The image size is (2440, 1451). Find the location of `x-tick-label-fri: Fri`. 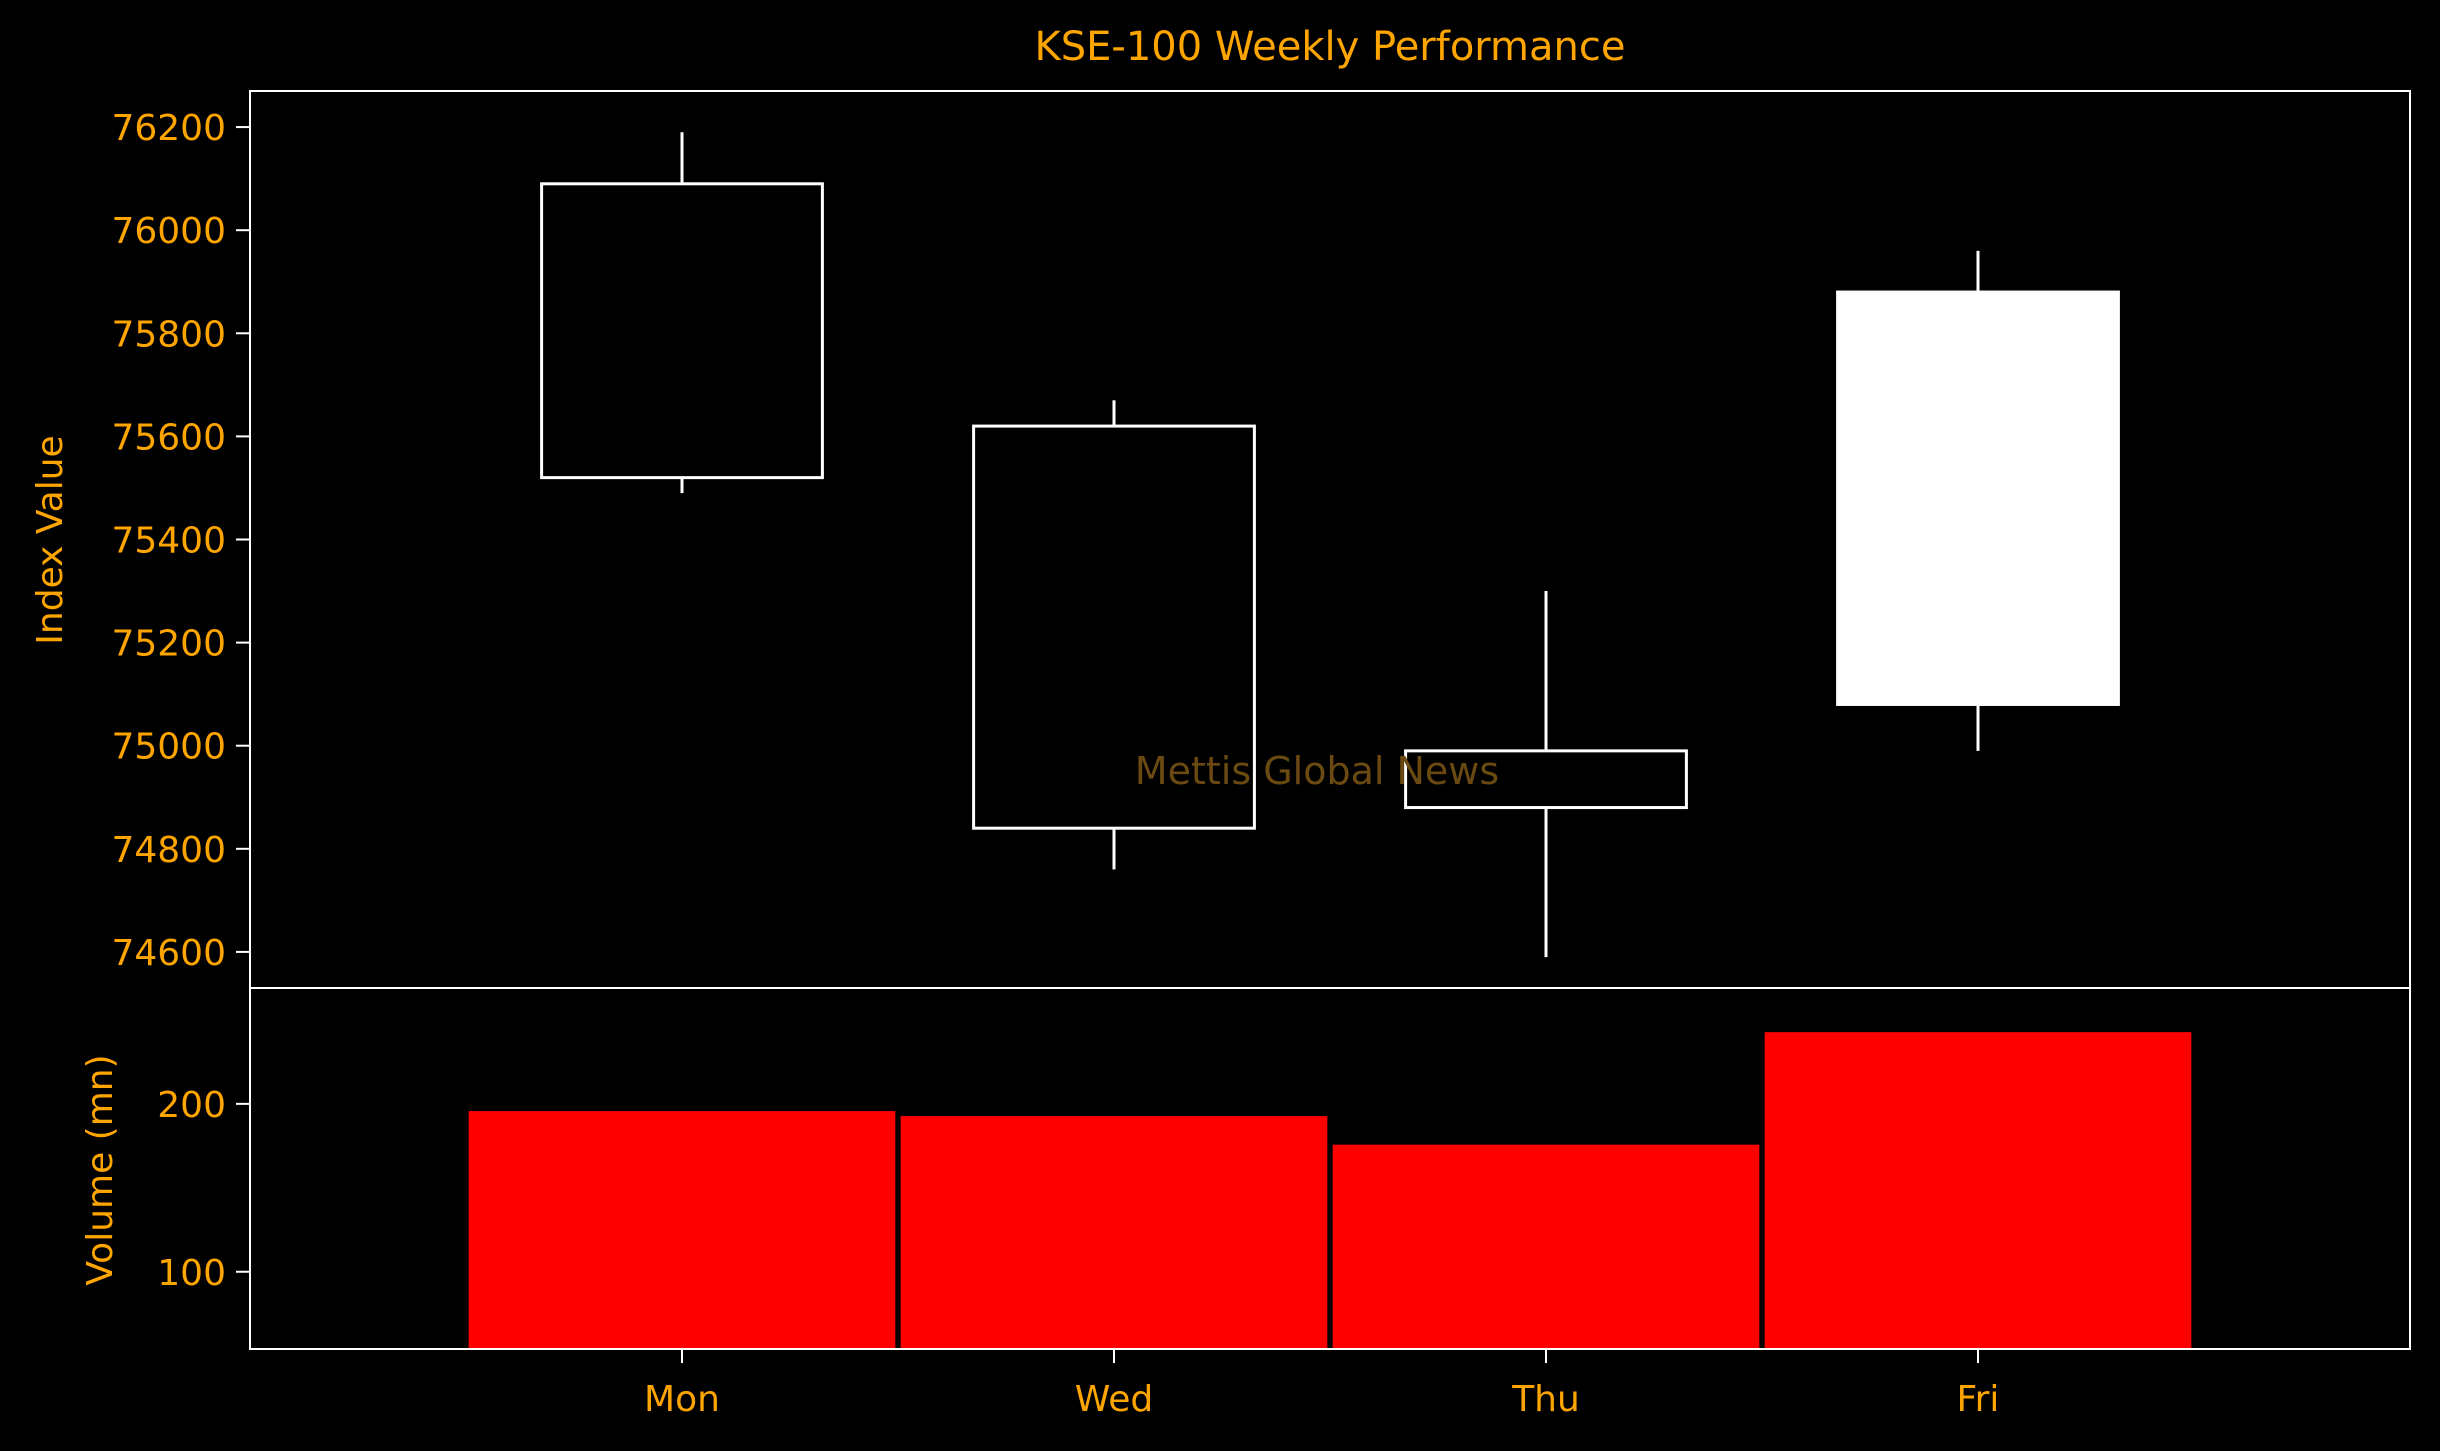

x-tick-label-fri: Fri is located at coordinates (1978, 1399).